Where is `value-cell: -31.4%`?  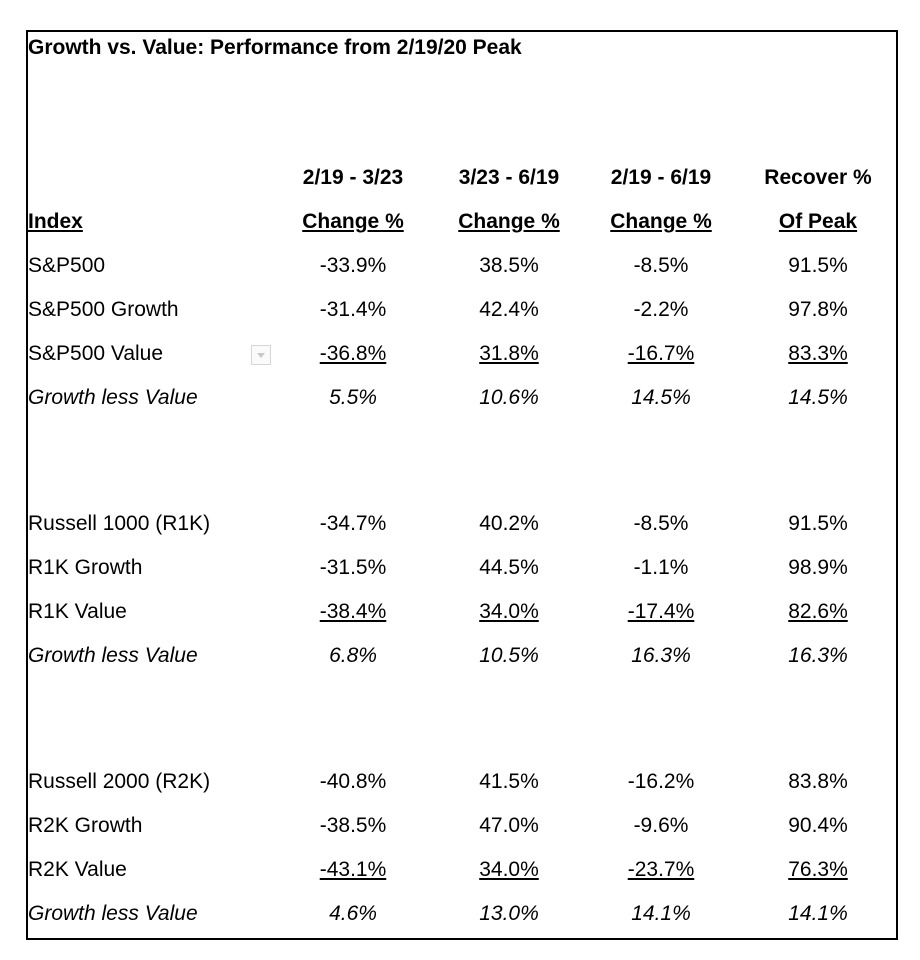
value-cell: -31.4% is located at coordinates (353, 309).